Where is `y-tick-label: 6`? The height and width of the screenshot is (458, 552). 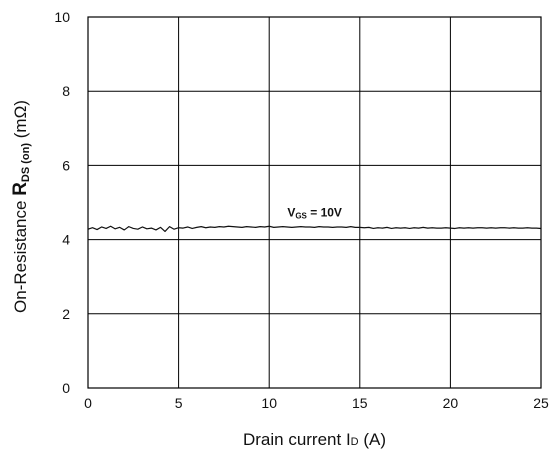
y-tick-label: 6 is located at coordinates (66, 165).